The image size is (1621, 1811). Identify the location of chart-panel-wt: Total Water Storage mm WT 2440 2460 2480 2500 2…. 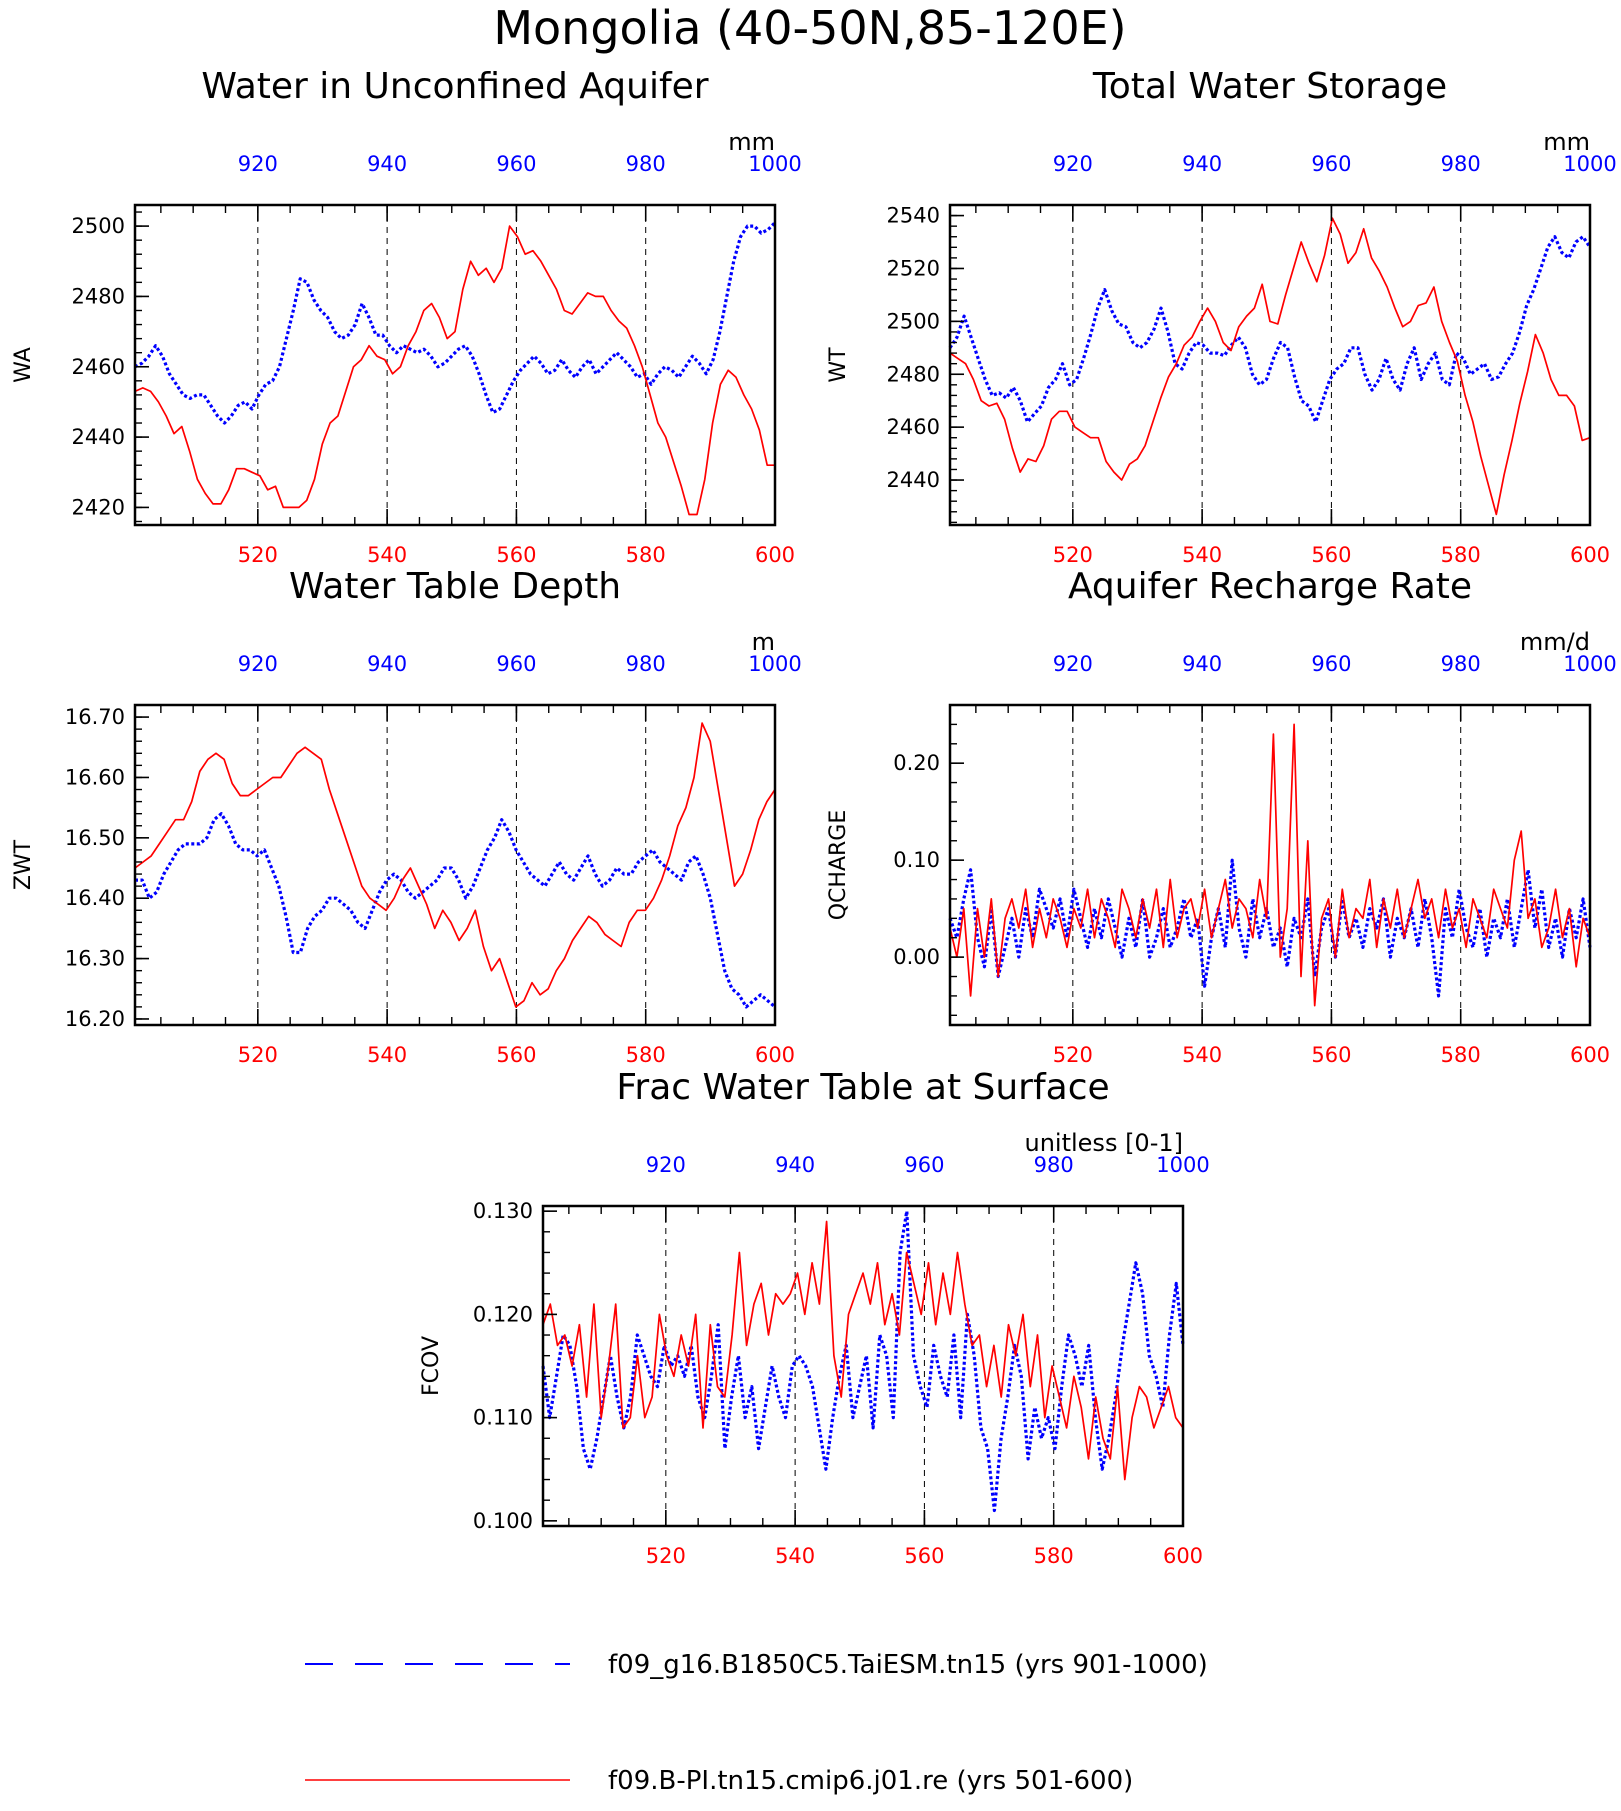
(1221, 316).